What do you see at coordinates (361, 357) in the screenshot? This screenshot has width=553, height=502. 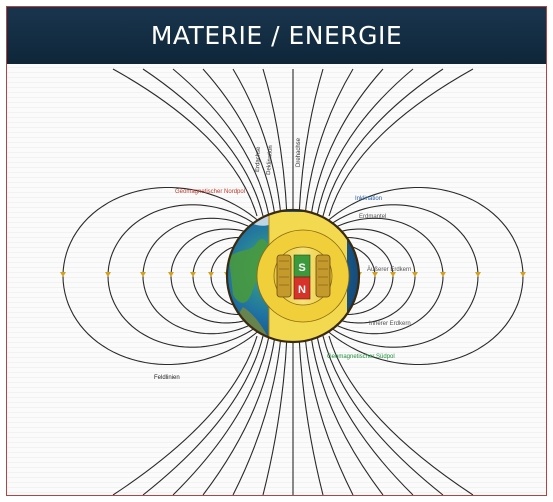 I see `south-pole-label: Geomagnetischer Südpol` at bounding box center [361, 357].